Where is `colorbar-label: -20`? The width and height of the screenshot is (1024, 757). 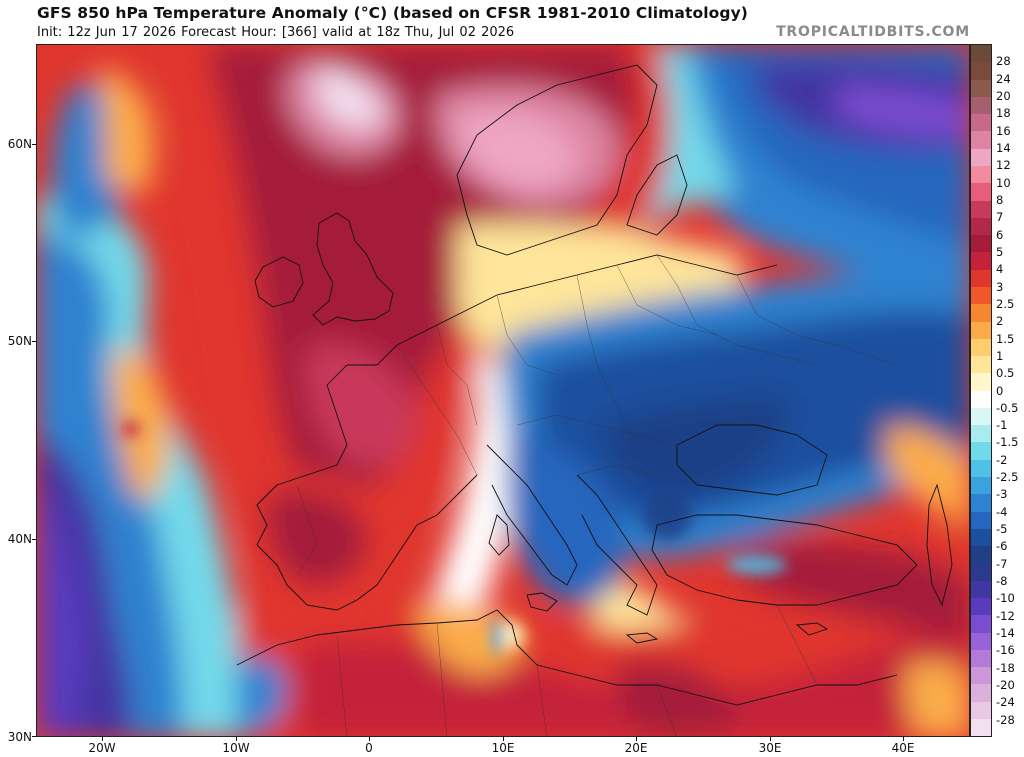
colorbar-label: -20 is located at coordinates (1005, 685).